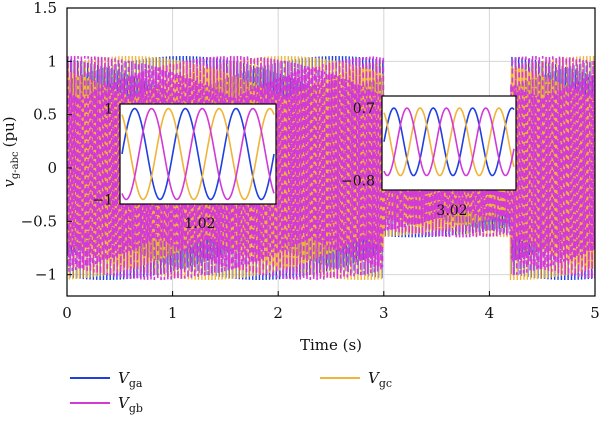 This screenshot has height=424, width=600. What do you see at coordinates (106, 404) in the screenshot?
I see `legend-item-gb: Vgb` at bounding box center [106, 404].